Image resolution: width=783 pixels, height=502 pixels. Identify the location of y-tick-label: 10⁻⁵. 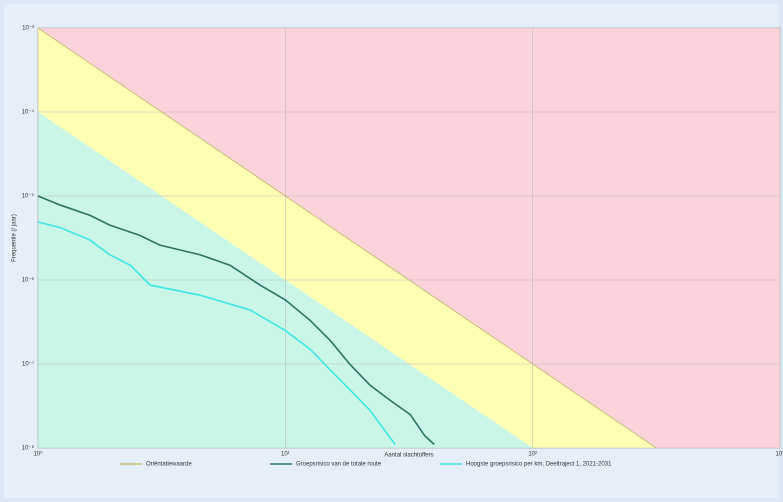
(28, 196).